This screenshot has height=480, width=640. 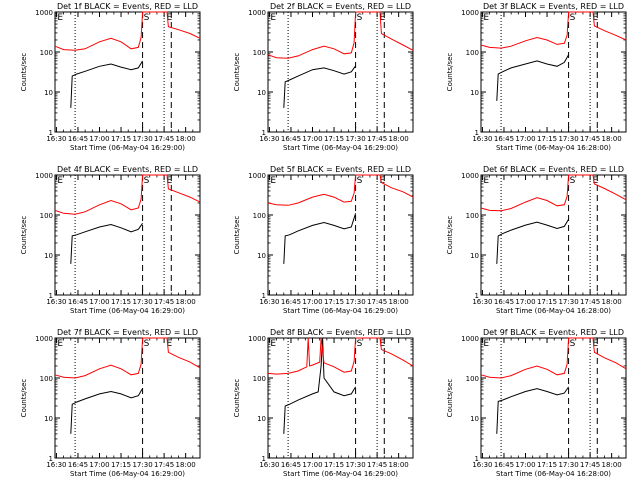 What do you see at coordinates (553, 148) in the screenshot?
I see `x-axis-label: Start Time (06-May-04 16:28:00)` at bounding box center [553, 148].